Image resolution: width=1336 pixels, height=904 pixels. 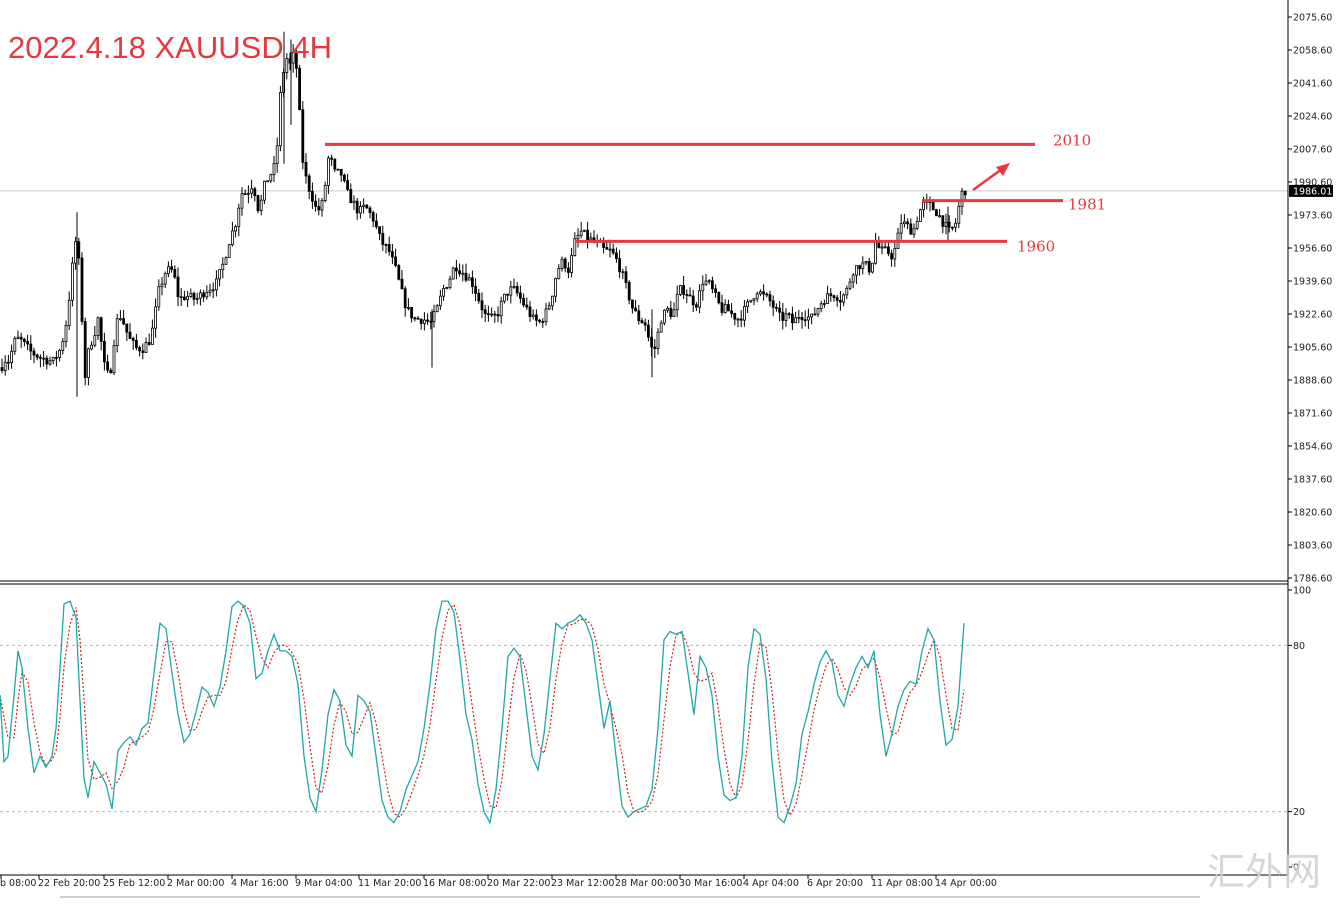 What do you see at coordinates (1312, 183) in the screenshot?
I see `price-tick-label: 1990.60` at bounding box center [1312, 183].